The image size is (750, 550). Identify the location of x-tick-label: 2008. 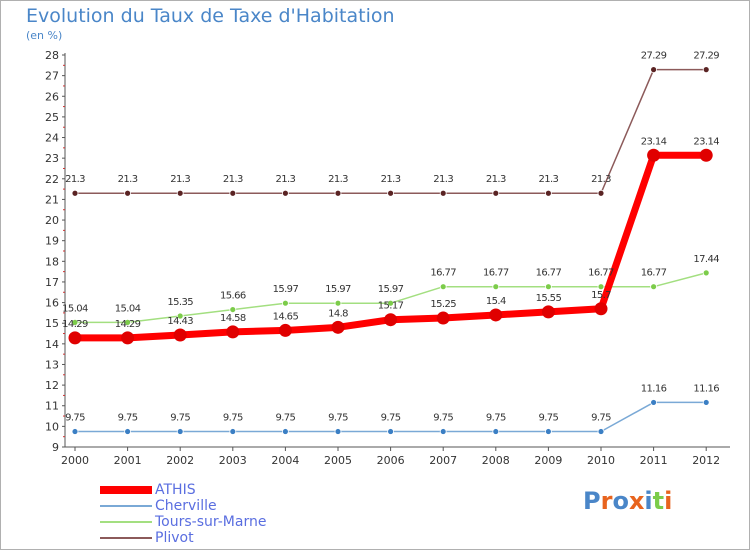
(496, 460).